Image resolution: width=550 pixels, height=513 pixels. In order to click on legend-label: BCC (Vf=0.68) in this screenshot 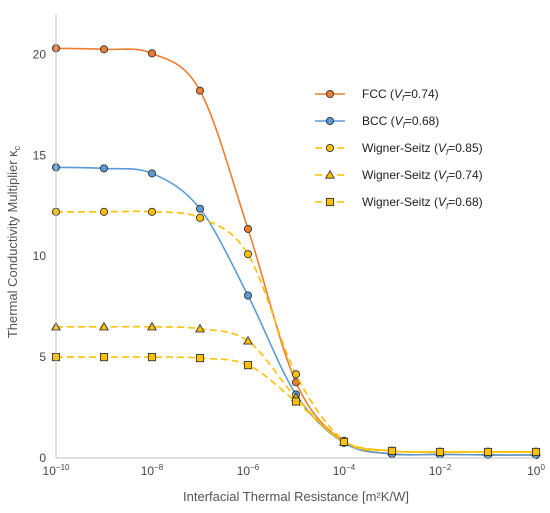, I will do `click(400, 122)`.